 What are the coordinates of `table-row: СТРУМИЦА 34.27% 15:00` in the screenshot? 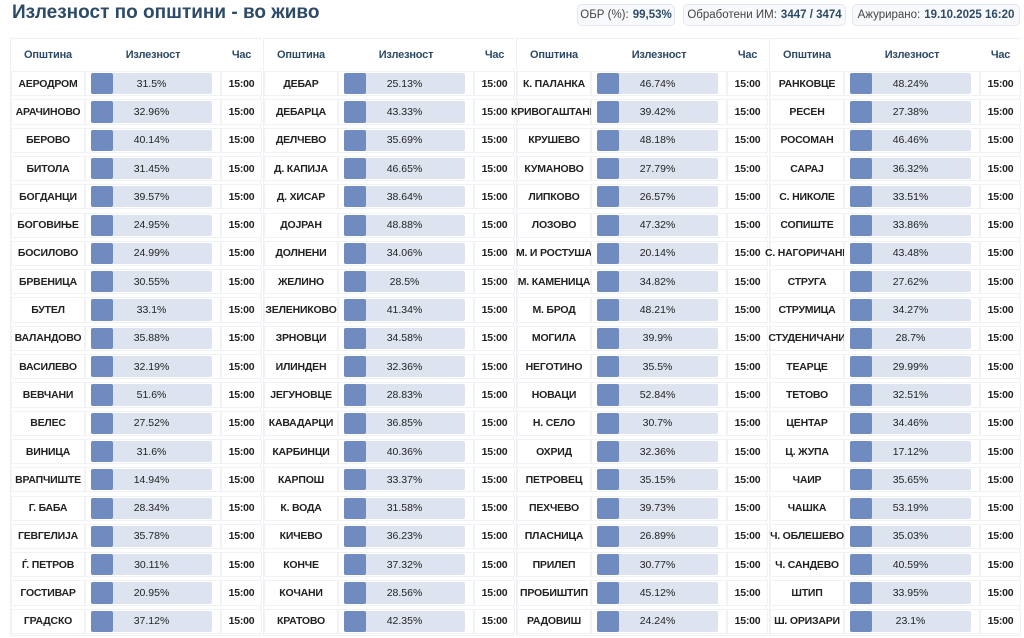 It's located at (895, 309).